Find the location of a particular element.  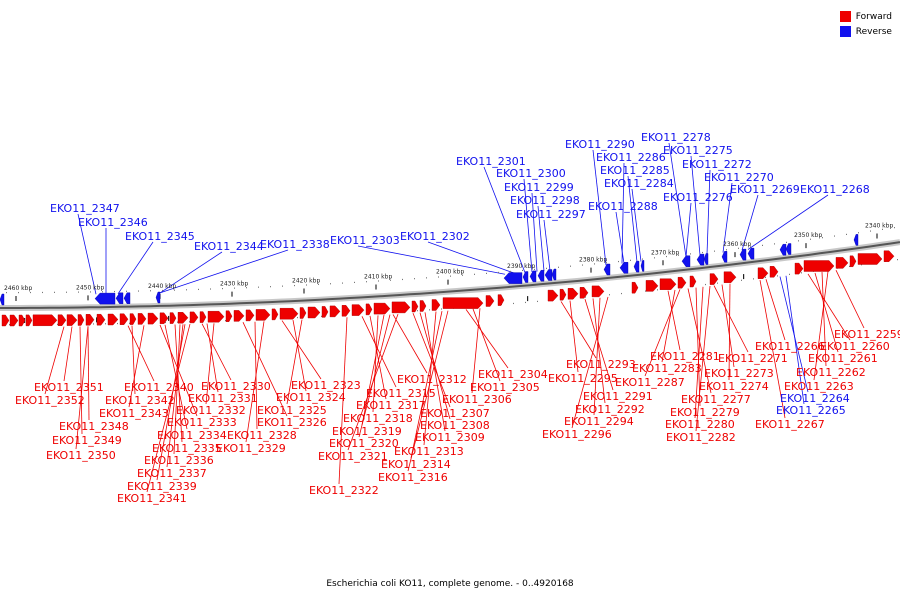

forward-gene-label: EKO11_2282 is located at coordinates (701, 437).